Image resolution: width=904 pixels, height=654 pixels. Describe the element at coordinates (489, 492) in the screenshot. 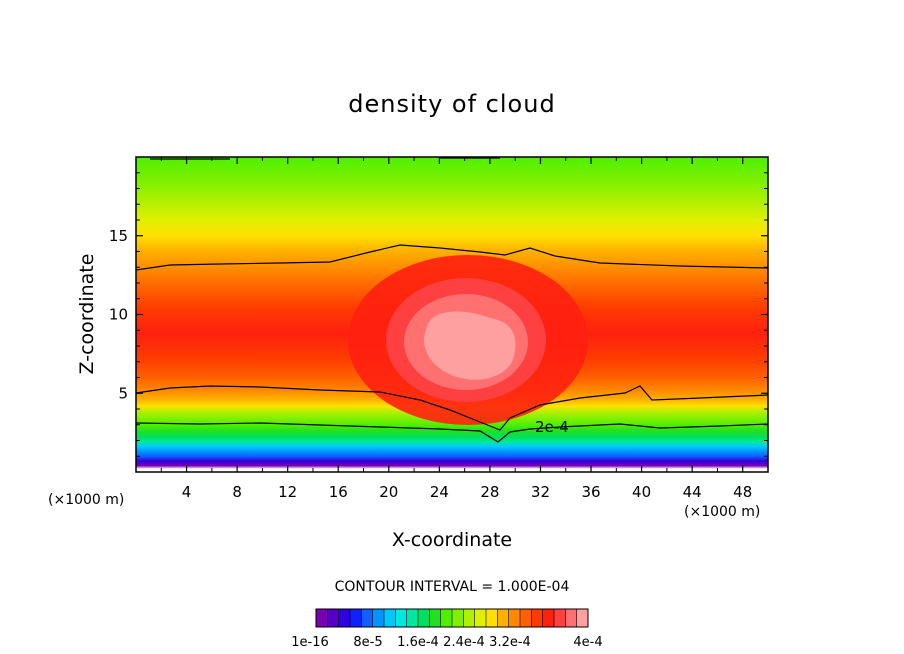

I see `x-tick-label: 28` at that location.